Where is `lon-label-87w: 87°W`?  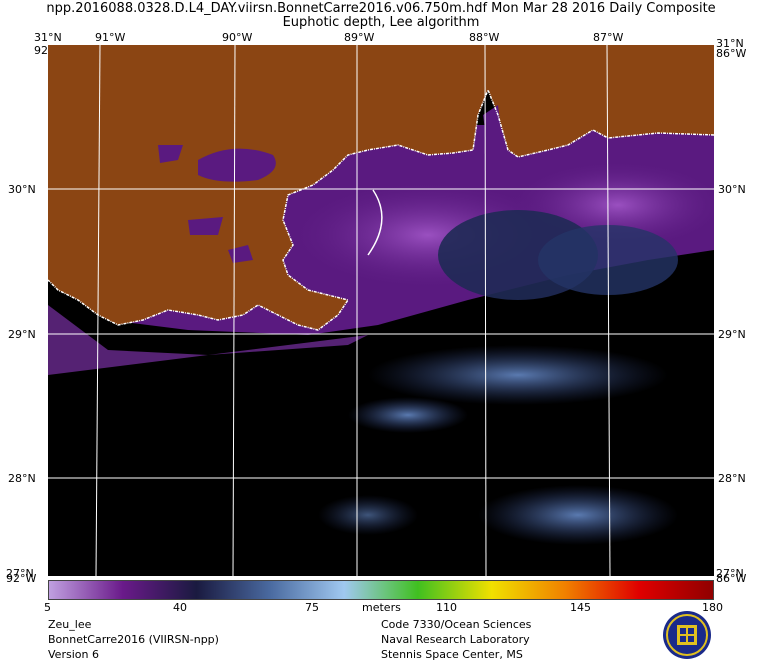
lon-label-87w: 87°W is located at coordinates (608, 37).